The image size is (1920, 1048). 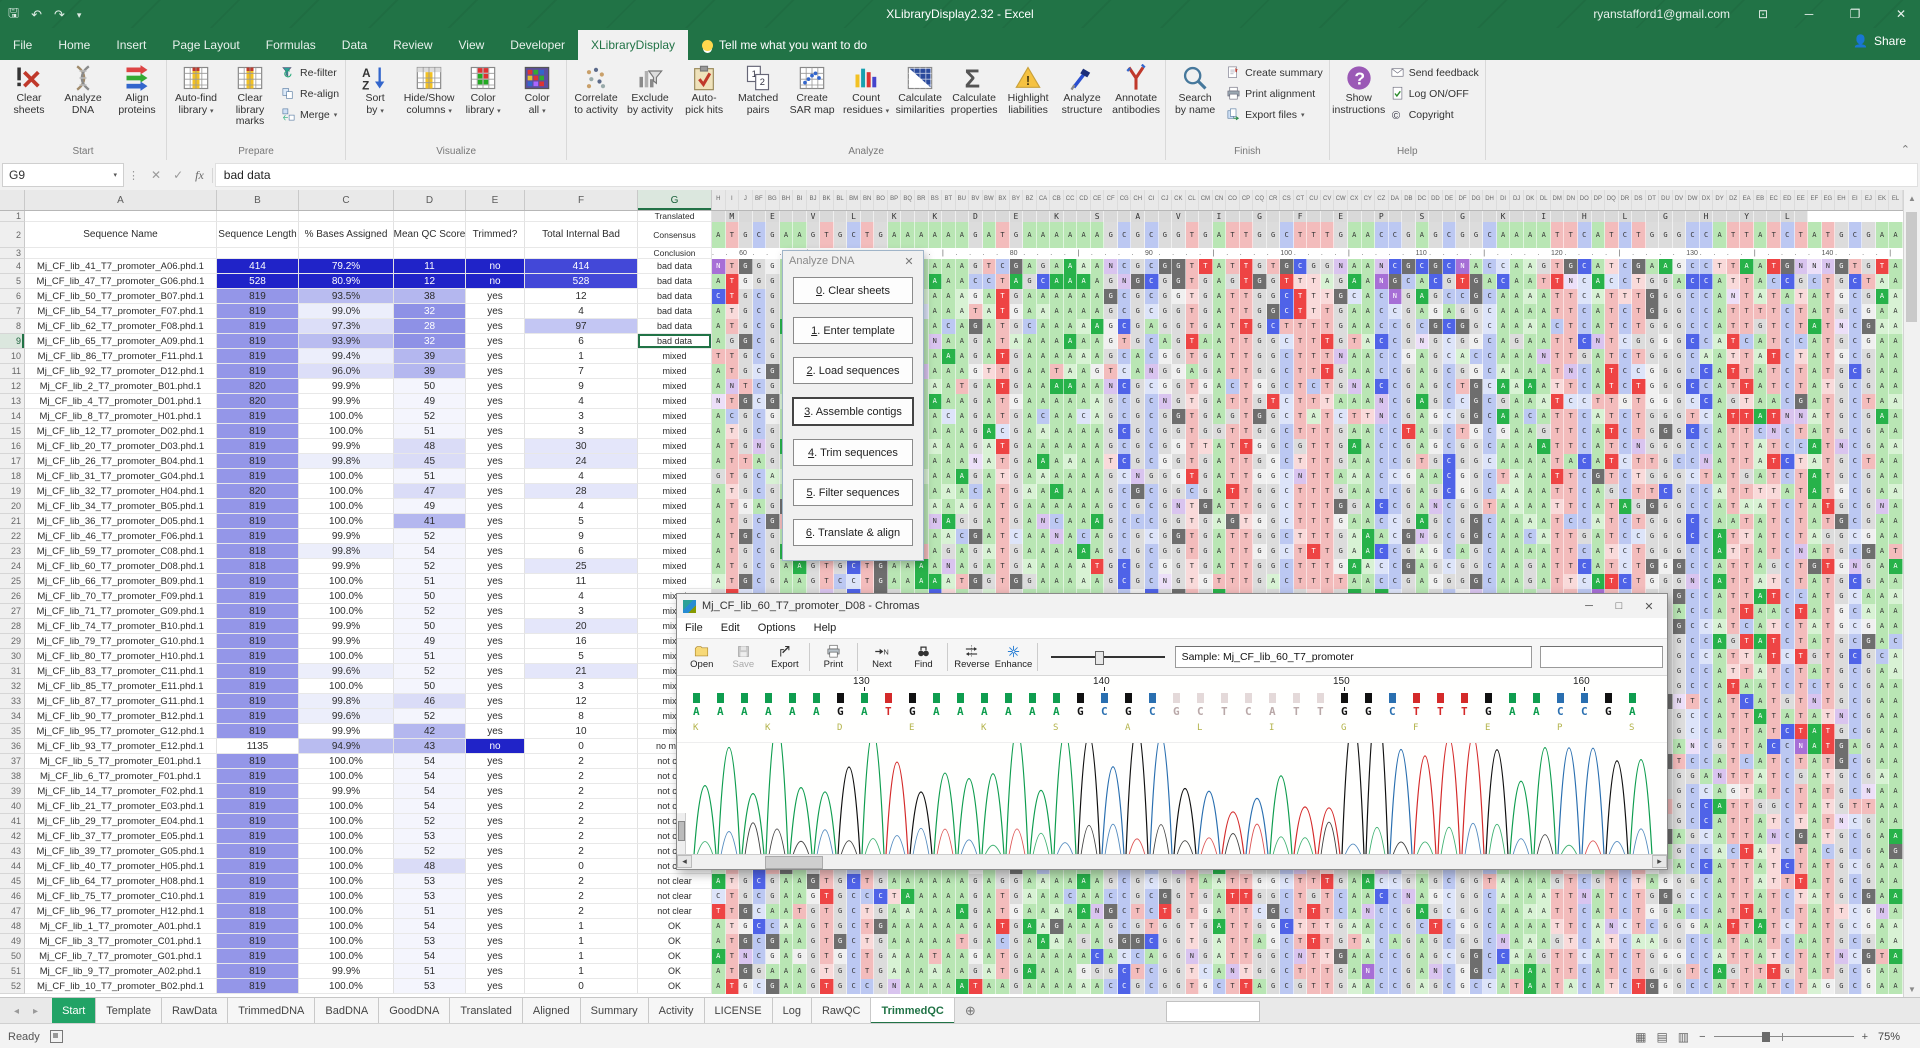 What do you see at coordinates (1463, 200) in the screenshot?
I see `column-header: DF` at bounding box center [1463, 200].